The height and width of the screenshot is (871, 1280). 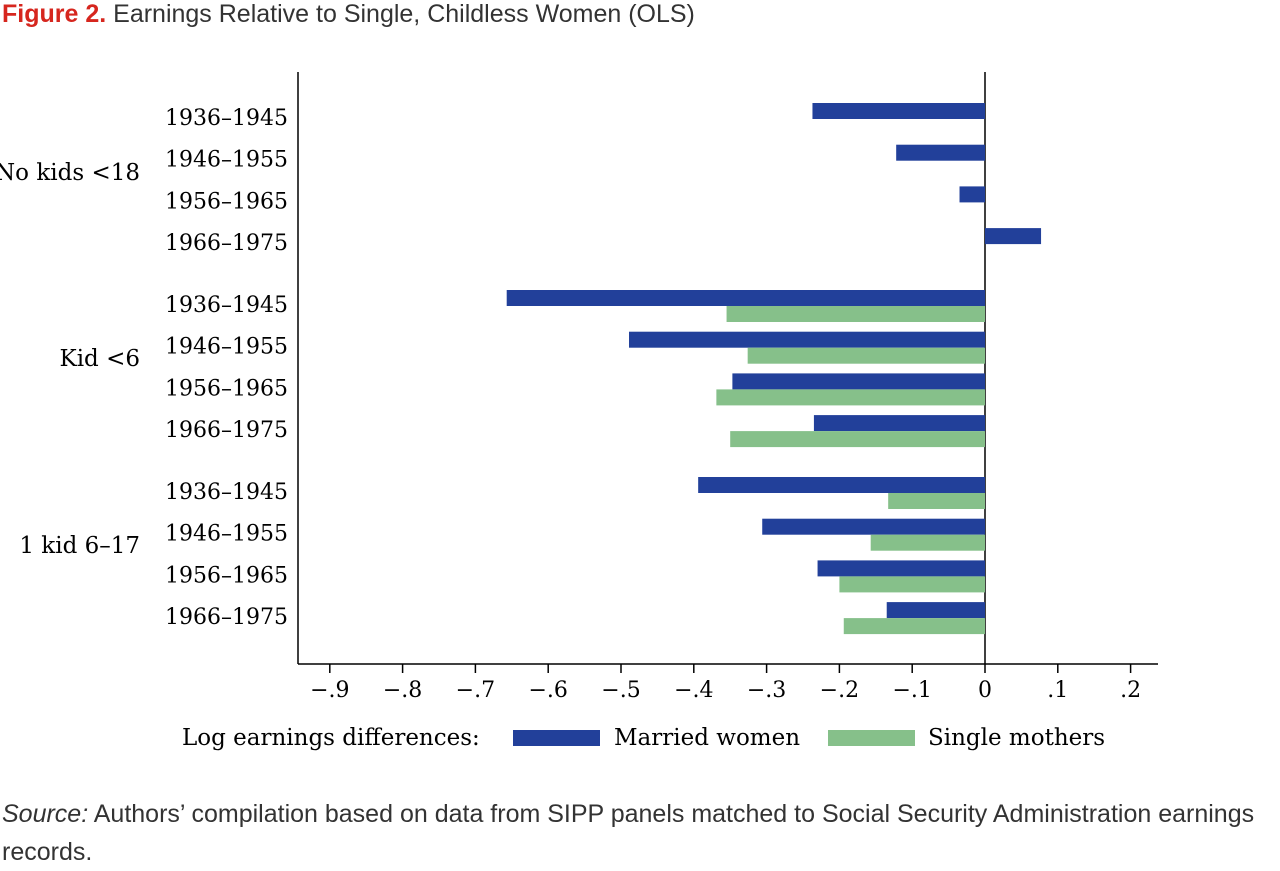 What do you see at coordinates (331, 738) in the screenshot?
I see `legend-title: Log earnings differences:` at bounding box center [331, 738].